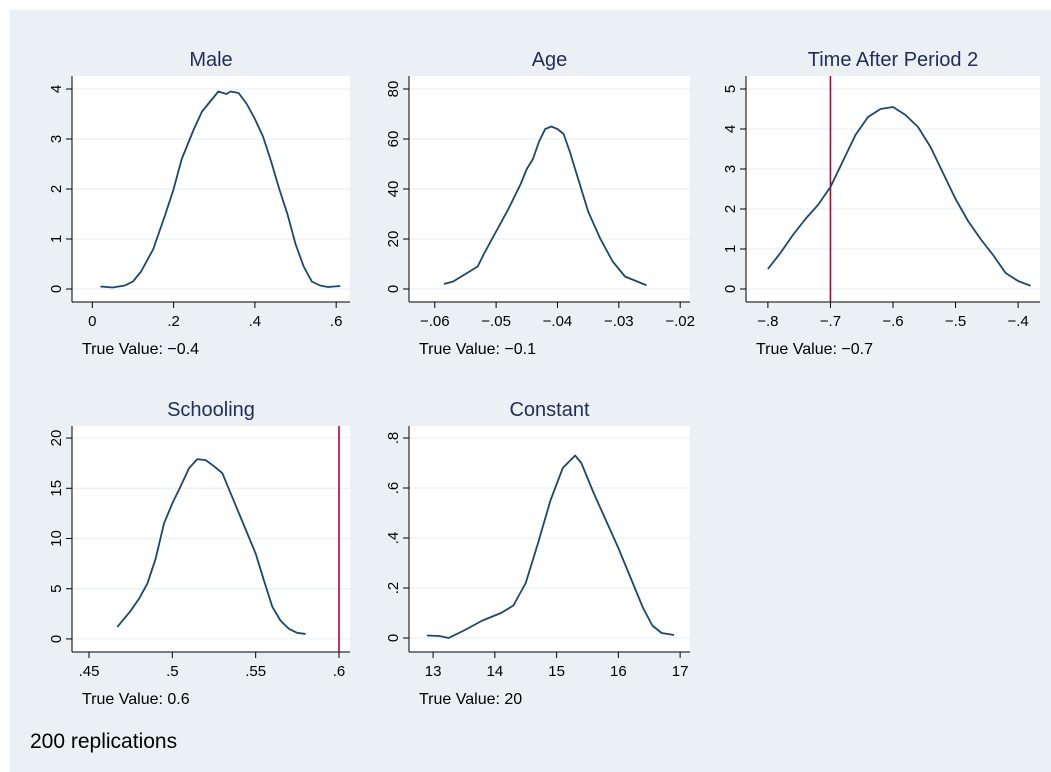  What do you see at coordinates (393, 488) in the screenshot?
I see `y-tick-label: .6` at bounding box center [393, 488].